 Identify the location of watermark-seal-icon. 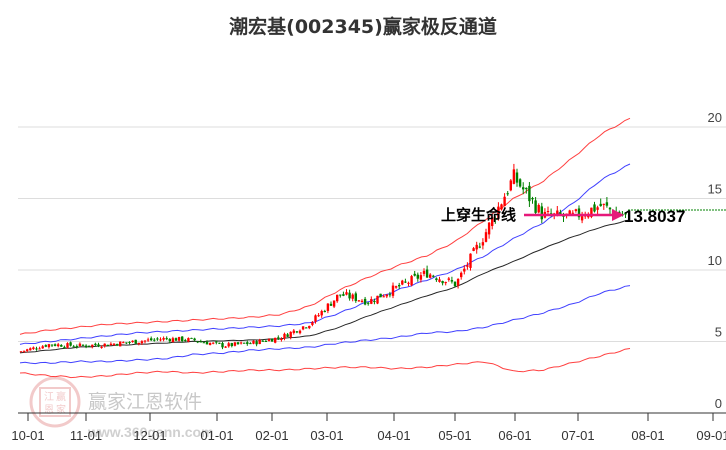
(55, 402).